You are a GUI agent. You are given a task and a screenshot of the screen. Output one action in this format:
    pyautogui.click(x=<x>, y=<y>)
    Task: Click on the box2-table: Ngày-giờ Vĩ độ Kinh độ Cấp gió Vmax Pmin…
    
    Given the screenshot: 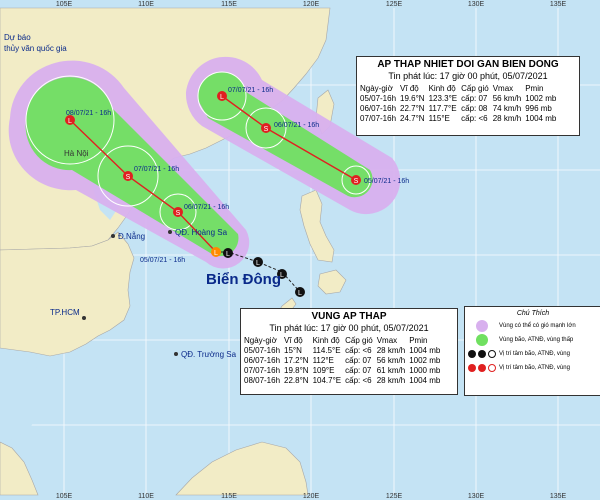 What is the action you would take?
    pyautogui.click(x=344, y=361)
    